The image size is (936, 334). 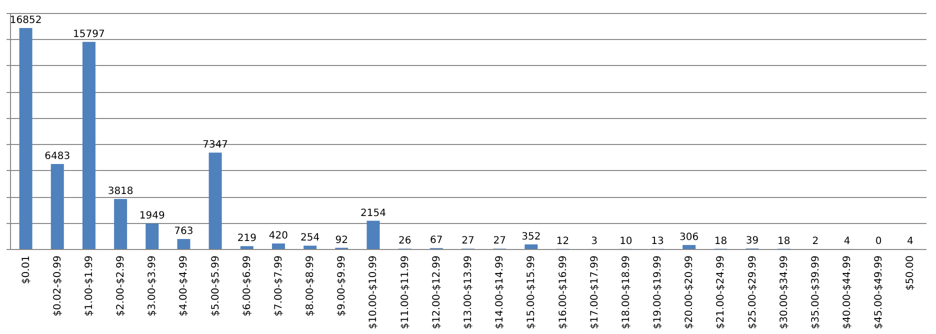 What do you see at coordinates (405, 293) in the screenshot?
I see `x-tick-label: $11.00-$11.99` at bounding box center [405, 293].